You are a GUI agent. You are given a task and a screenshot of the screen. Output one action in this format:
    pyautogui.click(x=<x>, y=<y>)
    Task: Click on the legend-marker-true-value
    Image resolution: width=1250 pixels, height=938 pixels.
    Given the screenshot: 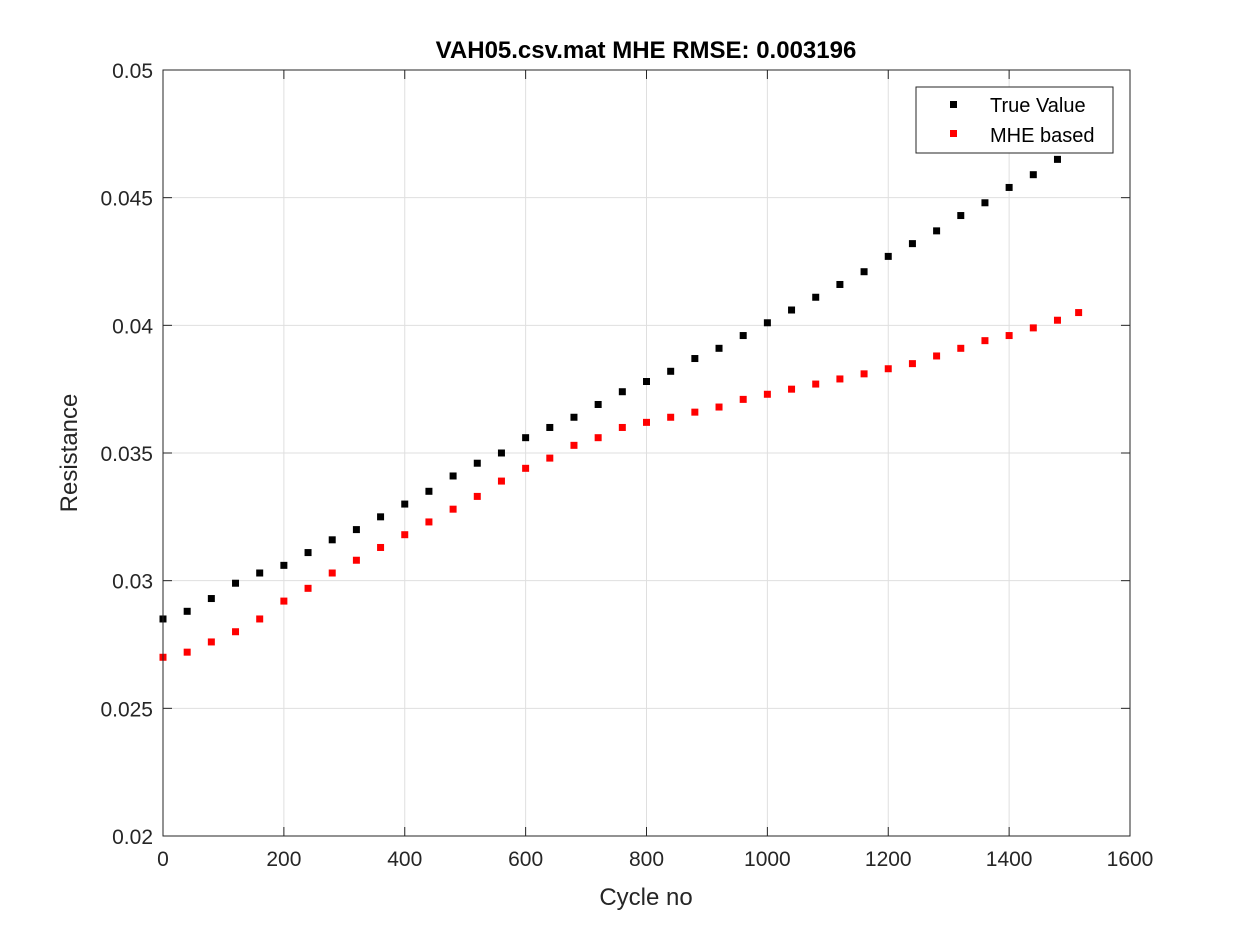 What is the action you would take?
    pyautogui.click(x=953, y=104)
    